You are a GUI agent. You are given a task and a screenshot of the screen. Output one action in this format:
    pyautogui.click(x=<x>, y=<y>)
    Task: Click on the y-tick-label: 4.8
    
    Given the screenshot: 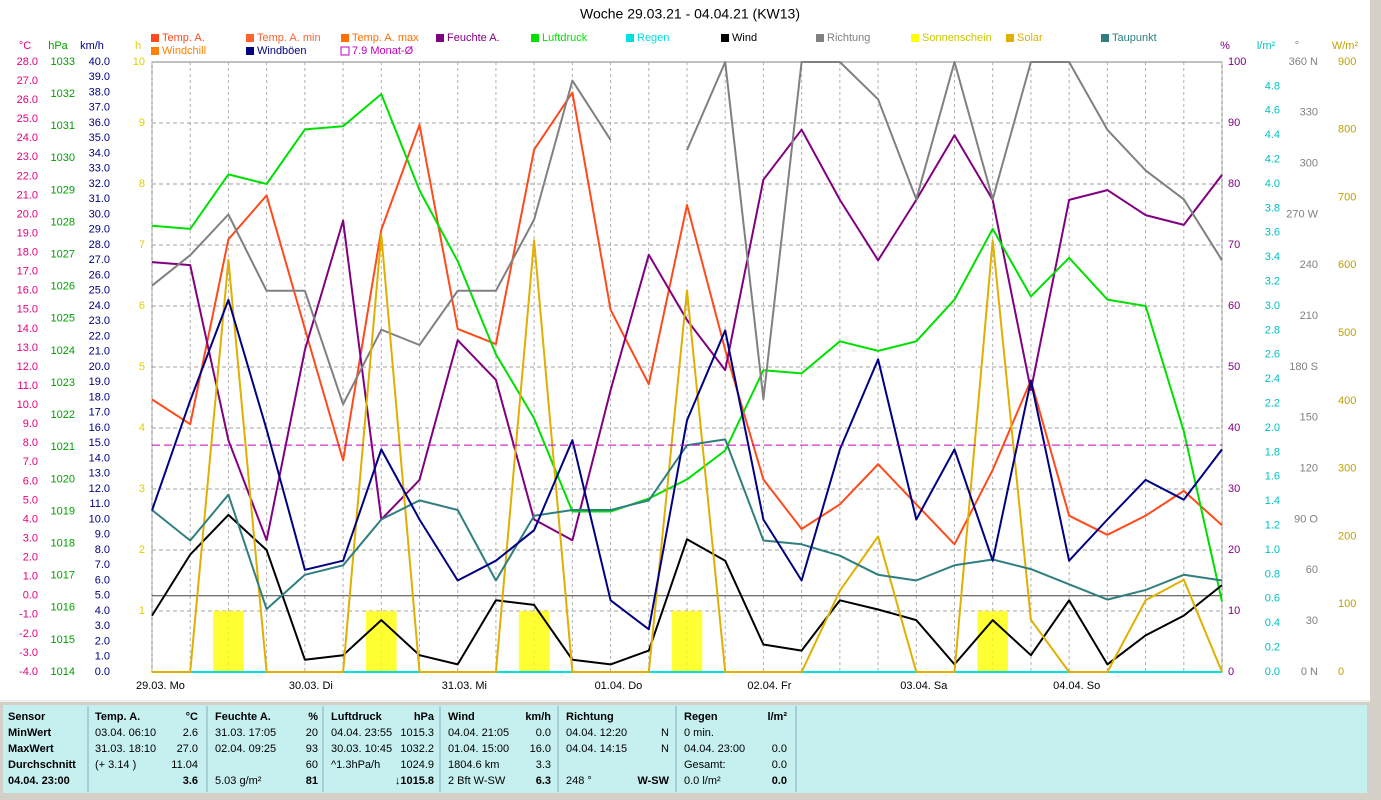 What is the action you would take?
    pyautogui.click(x=1272, y=86)
    